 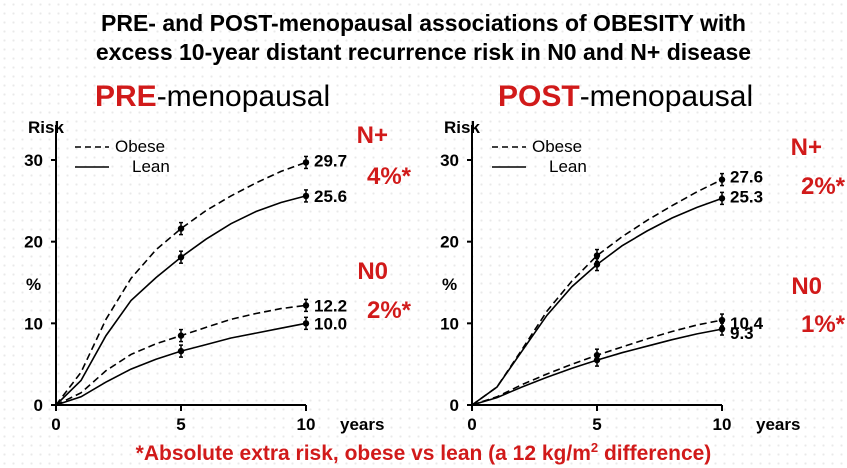 What do you see at coordinates (38, 405) in the screenshot?
I see `pre-y-tick-label: 0` at bounding box center [38, 405].